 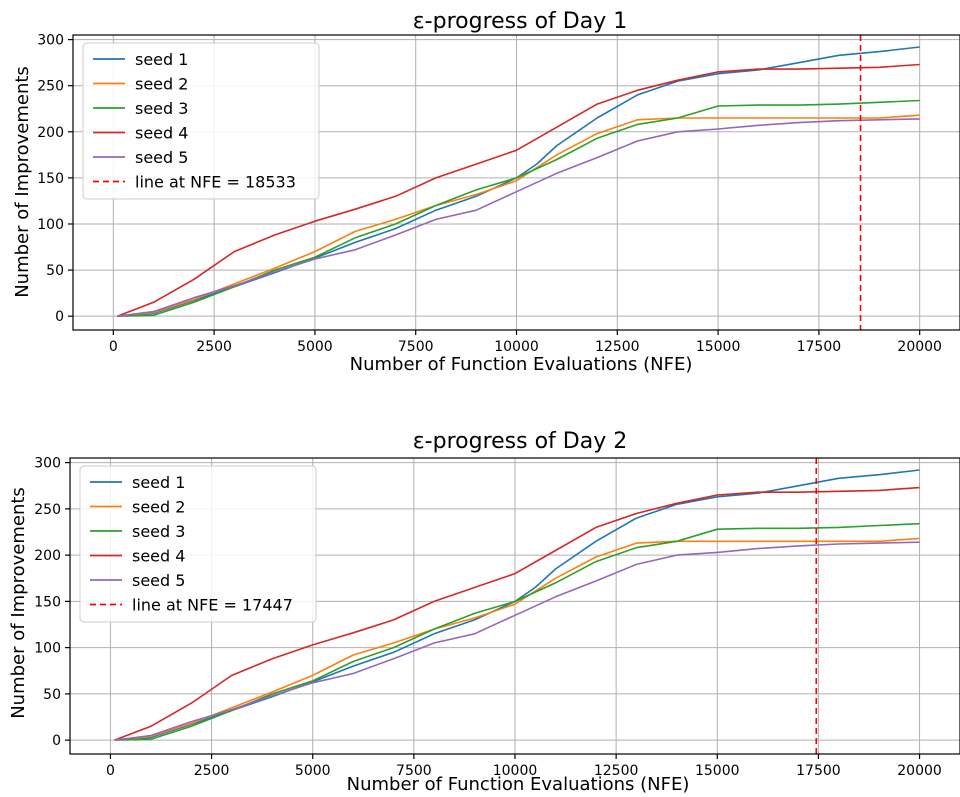 I want to click on legend-label: line at NFE = 18533, so click(x=215, y=182).